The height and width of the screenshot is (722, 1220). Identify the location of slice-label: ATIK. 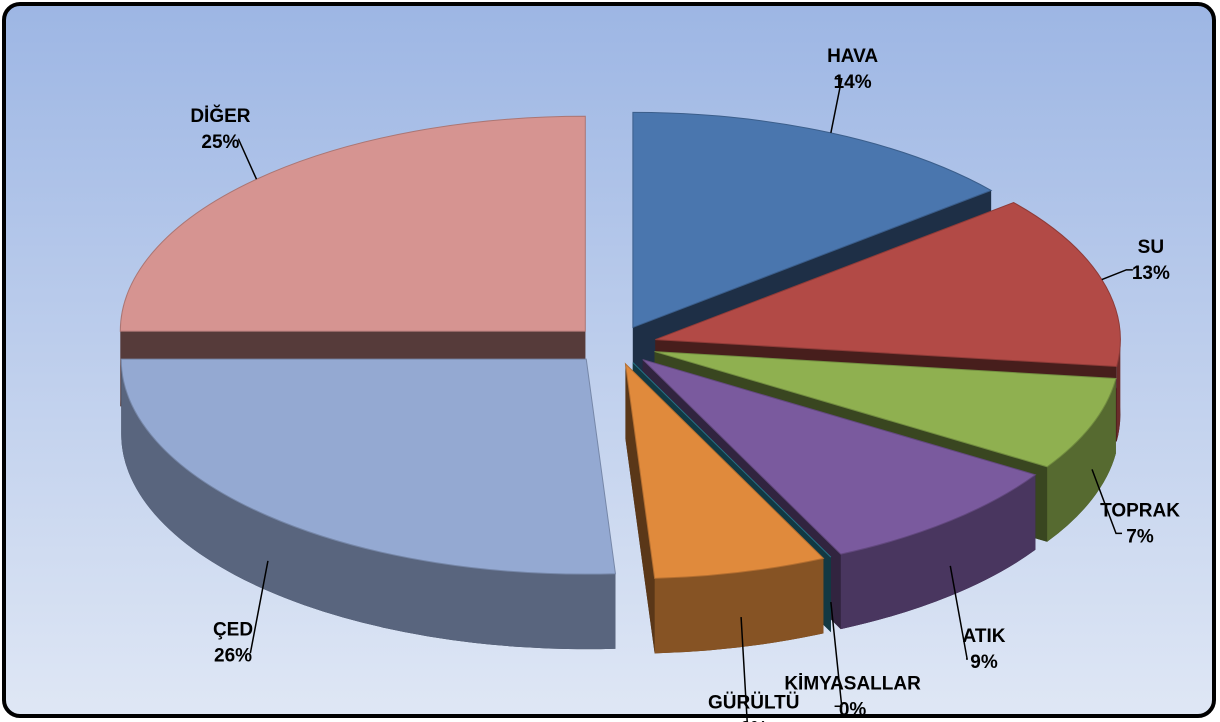
(984, 636).